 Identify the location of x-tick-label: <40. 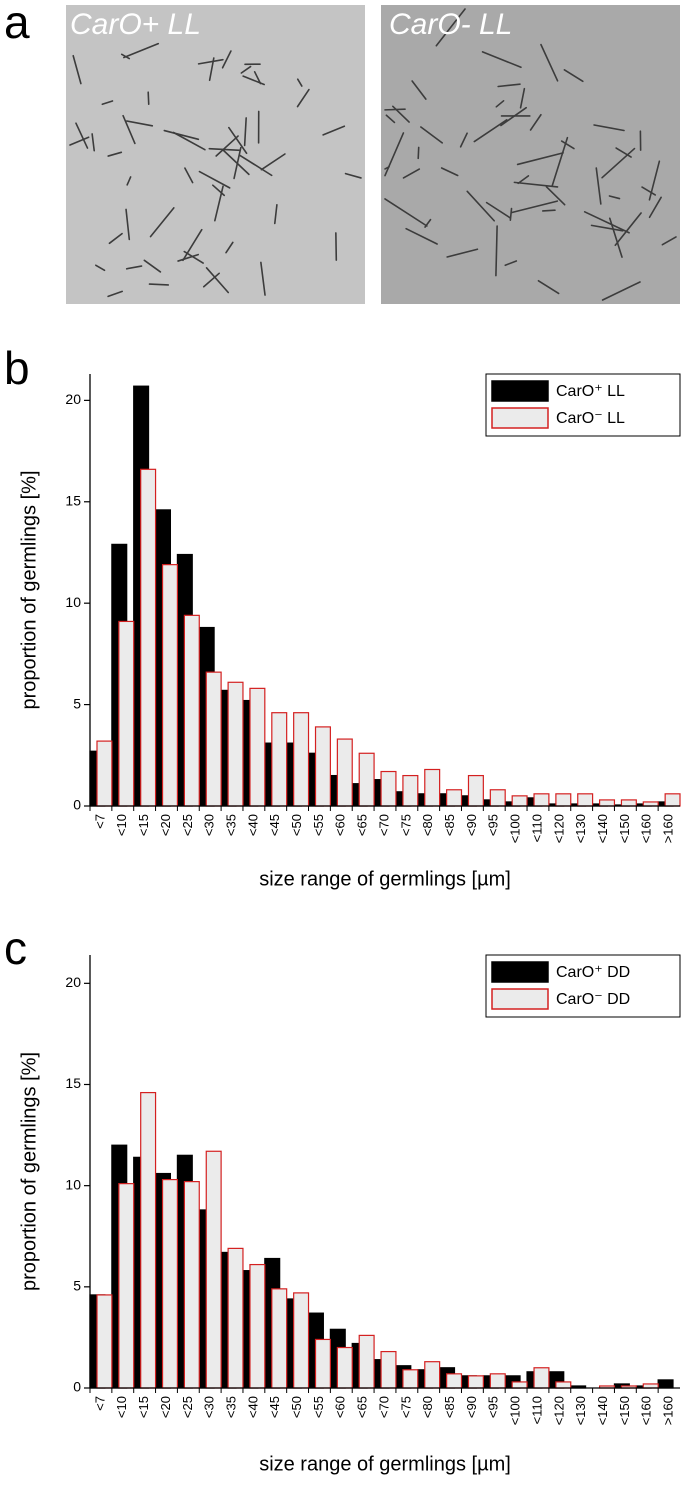
(252, 1407).